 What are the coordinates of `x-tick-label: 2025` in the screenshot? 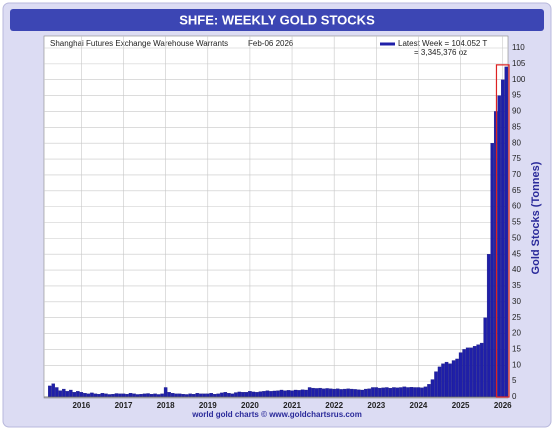 It's located at (461, 405).